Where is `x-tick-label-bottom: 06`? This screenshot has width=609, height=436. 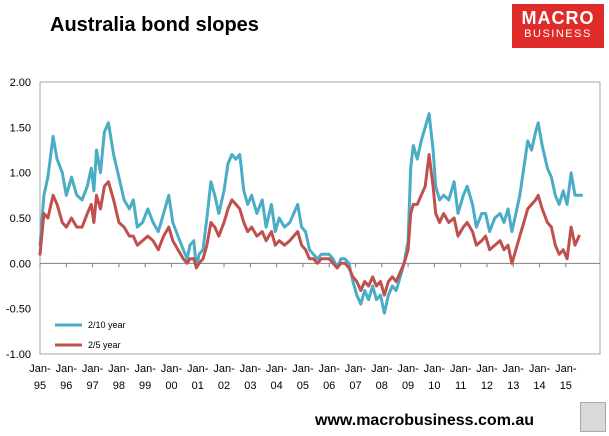
x-tick-label-bottom: 06 is located at coordinates (329, 386).